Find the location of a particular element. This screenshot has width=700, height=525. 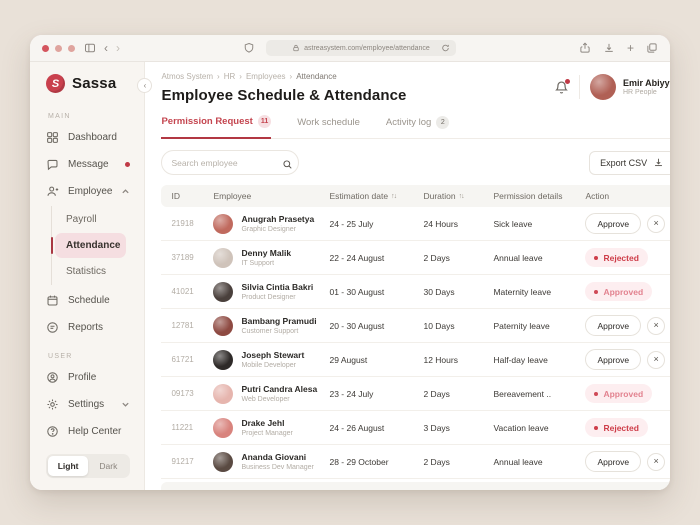

brand: S Sassa is located at coordinates (95, 83).